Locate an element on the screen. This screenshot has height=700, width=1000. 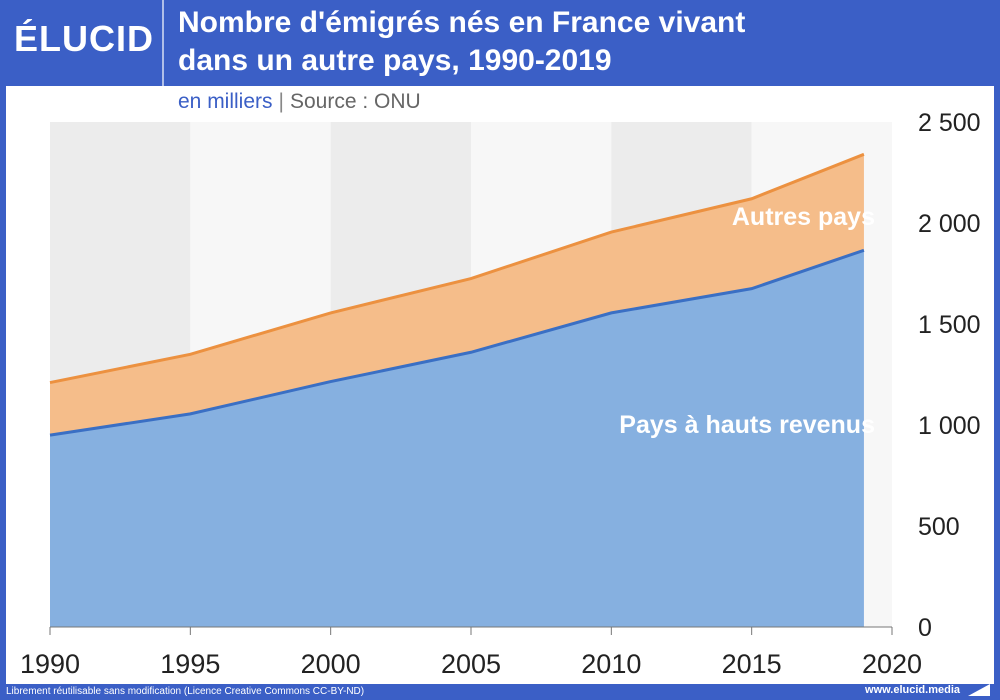
y-tick-label: 2 500 is located at coordinates (949, 123).